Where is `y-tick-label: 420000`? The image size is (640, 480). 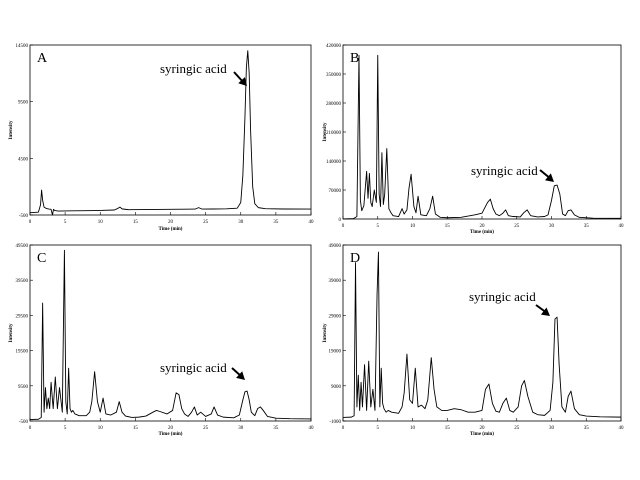 y-tick-label: 420000 is located at coordinates (334, 46).